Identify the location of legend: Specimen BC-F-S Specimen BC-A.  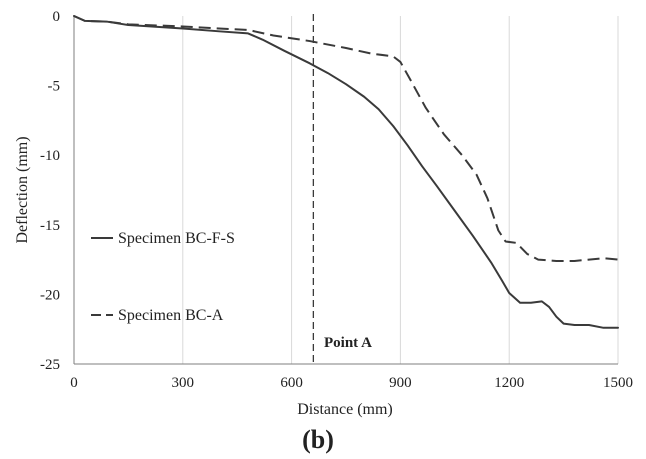
(163, 277).